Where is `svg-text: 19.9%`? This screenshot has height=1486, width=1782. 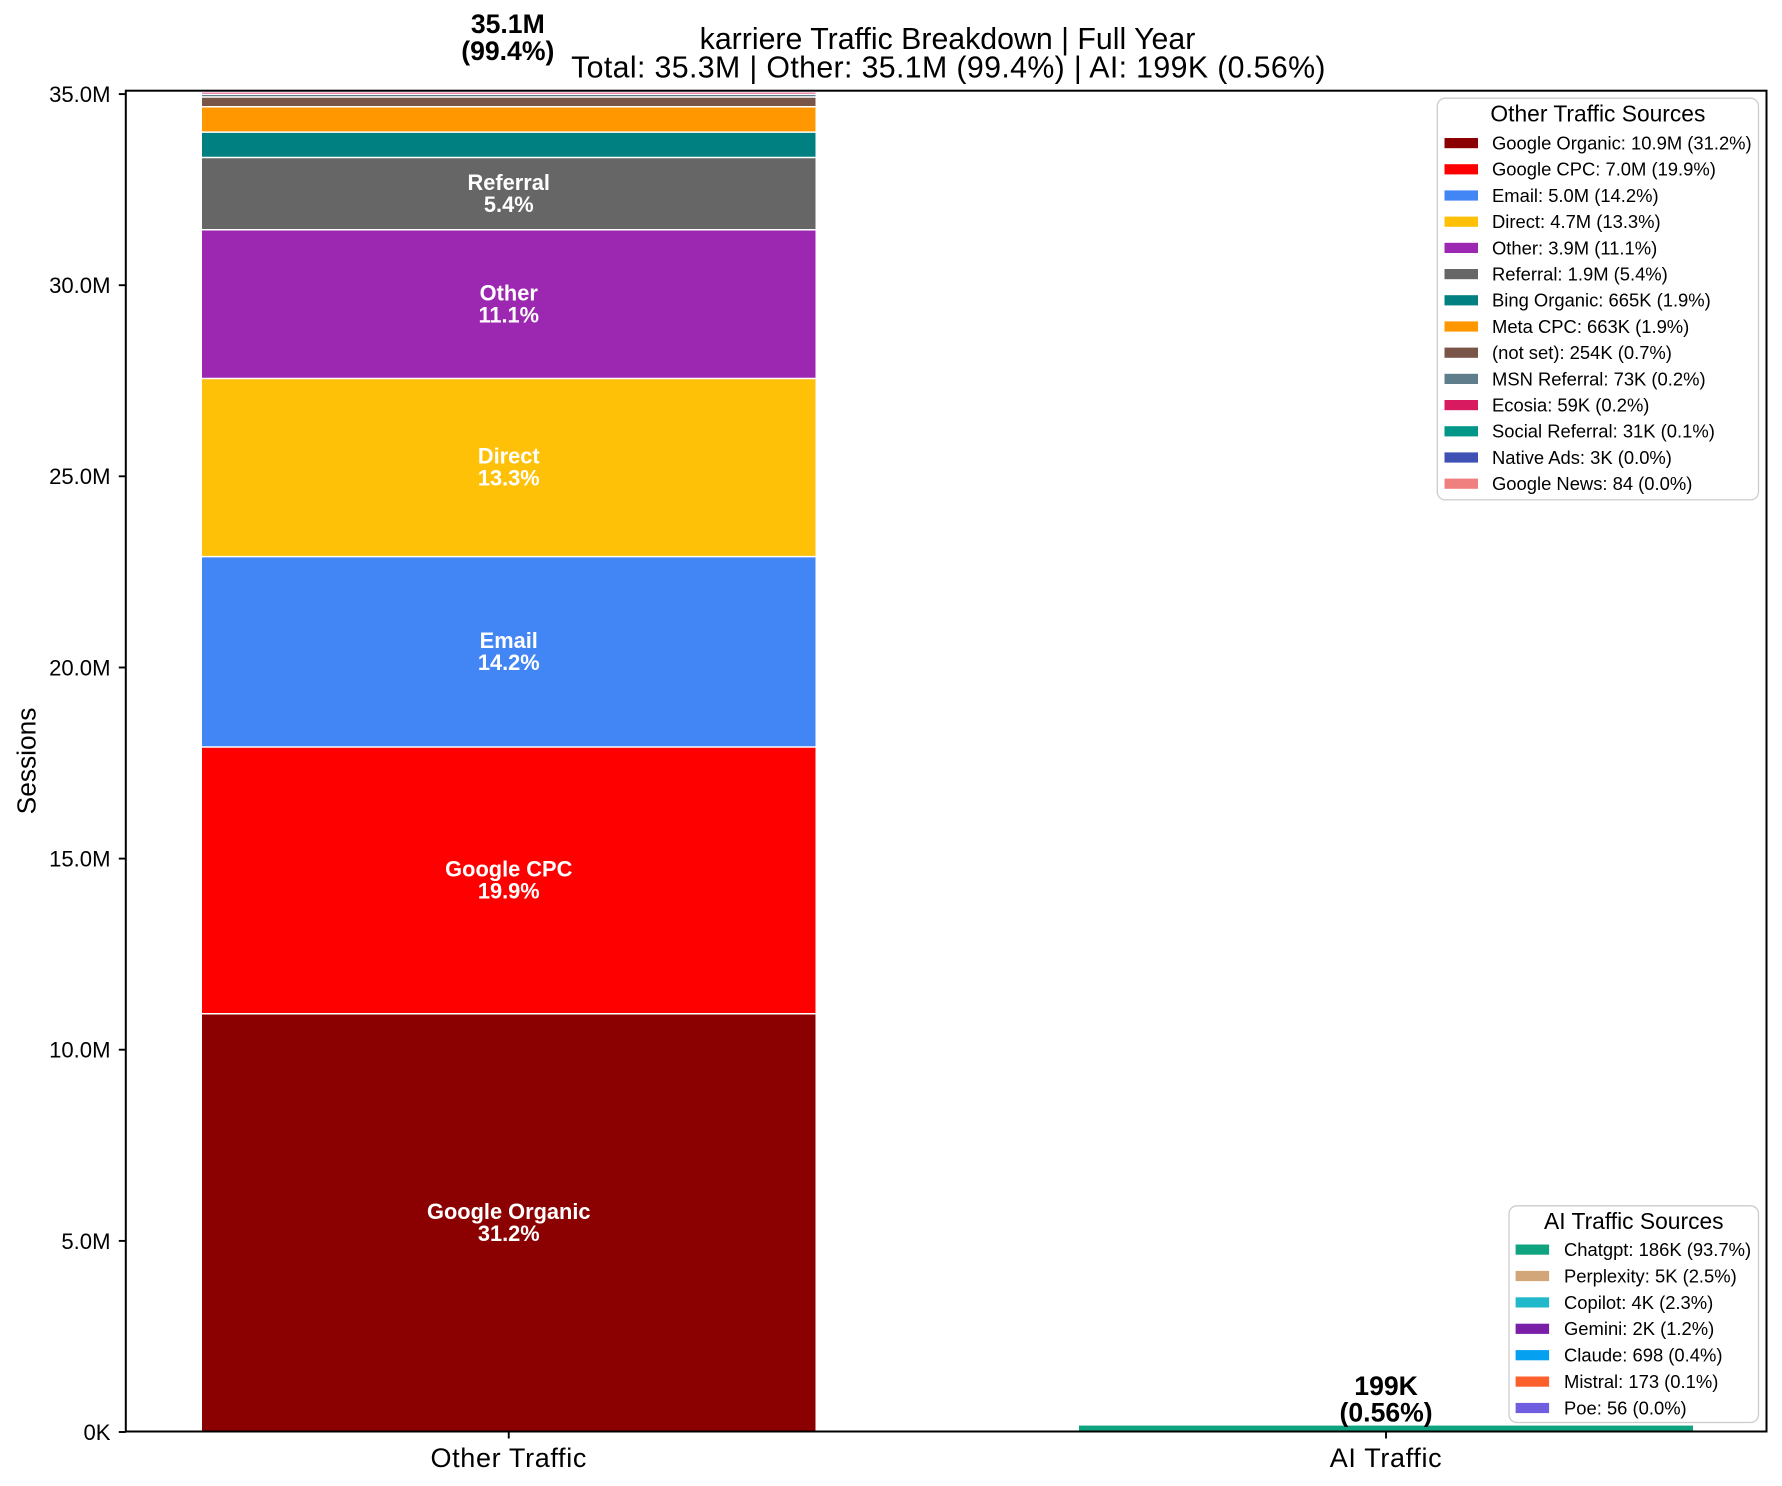 svg-text: 19.9% is located at coordinates (509, 891).